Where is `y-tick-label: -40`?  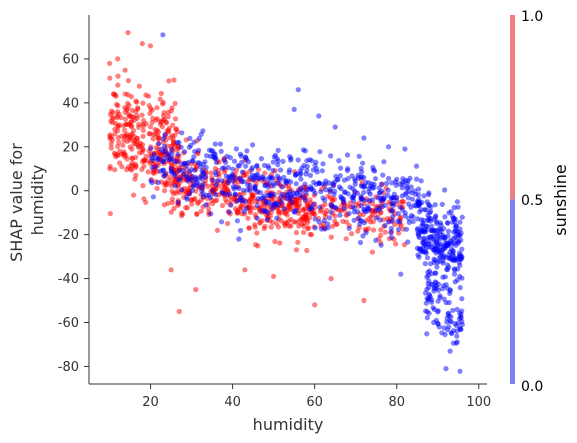 y-tick-label: -40 is located at coordinates (68, 279).